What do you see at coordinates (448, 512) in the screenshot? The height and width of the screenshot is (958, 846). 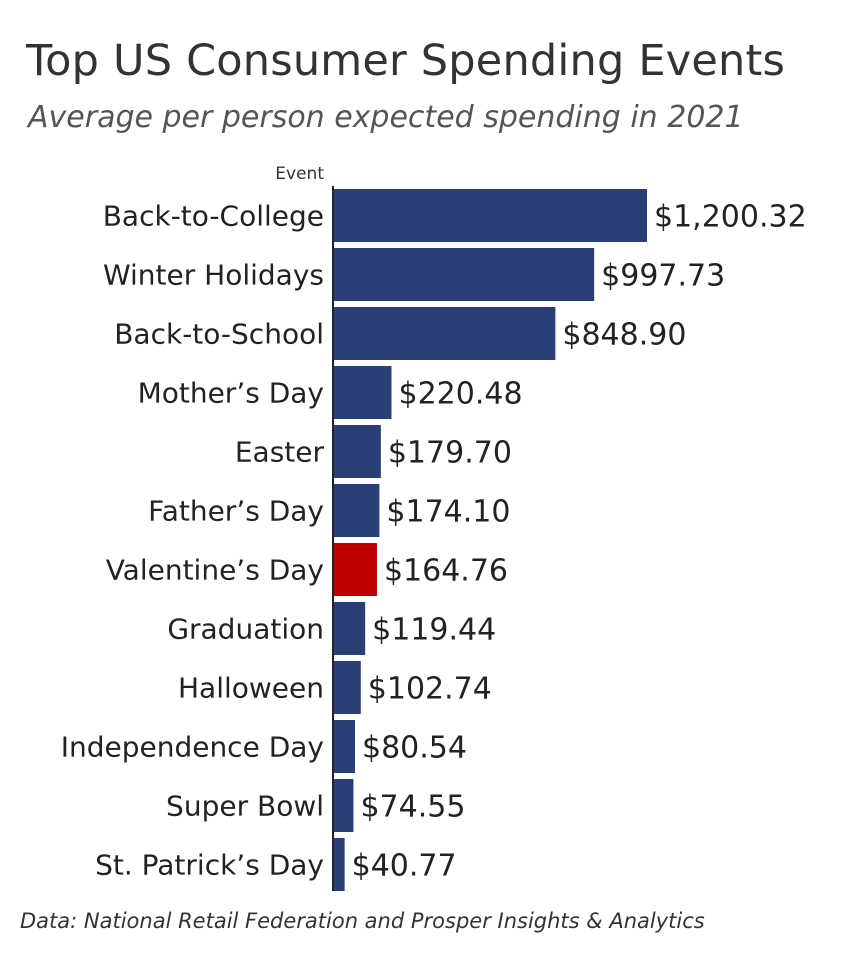 I see `value-label-father-s-day: $174.10` at bounding box center [448, 512].